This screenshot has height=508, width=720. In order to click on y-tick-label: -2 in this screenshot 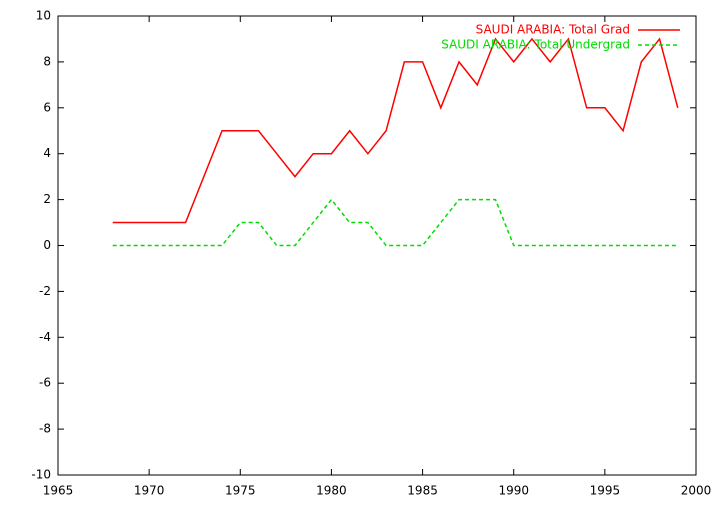, I will do `click(45, 291)`.